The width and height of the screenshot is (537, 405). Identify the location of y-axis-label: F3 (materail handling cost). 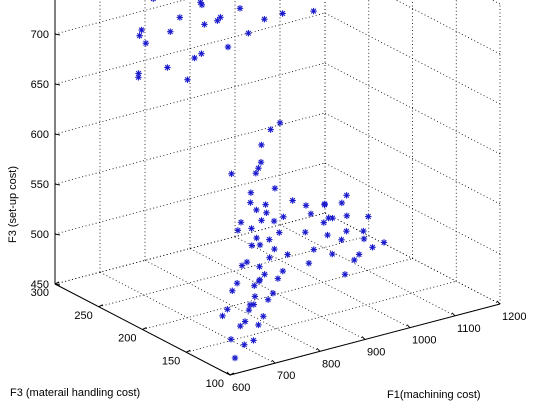
(75, 393).